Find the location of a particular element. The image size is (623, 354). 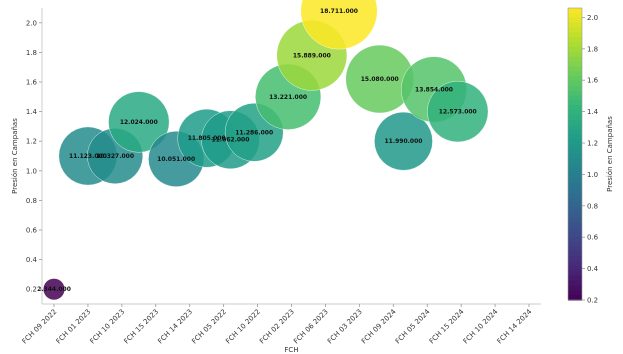

bubble-label-12: 11.990.000 is located at coordinates (403, 141).